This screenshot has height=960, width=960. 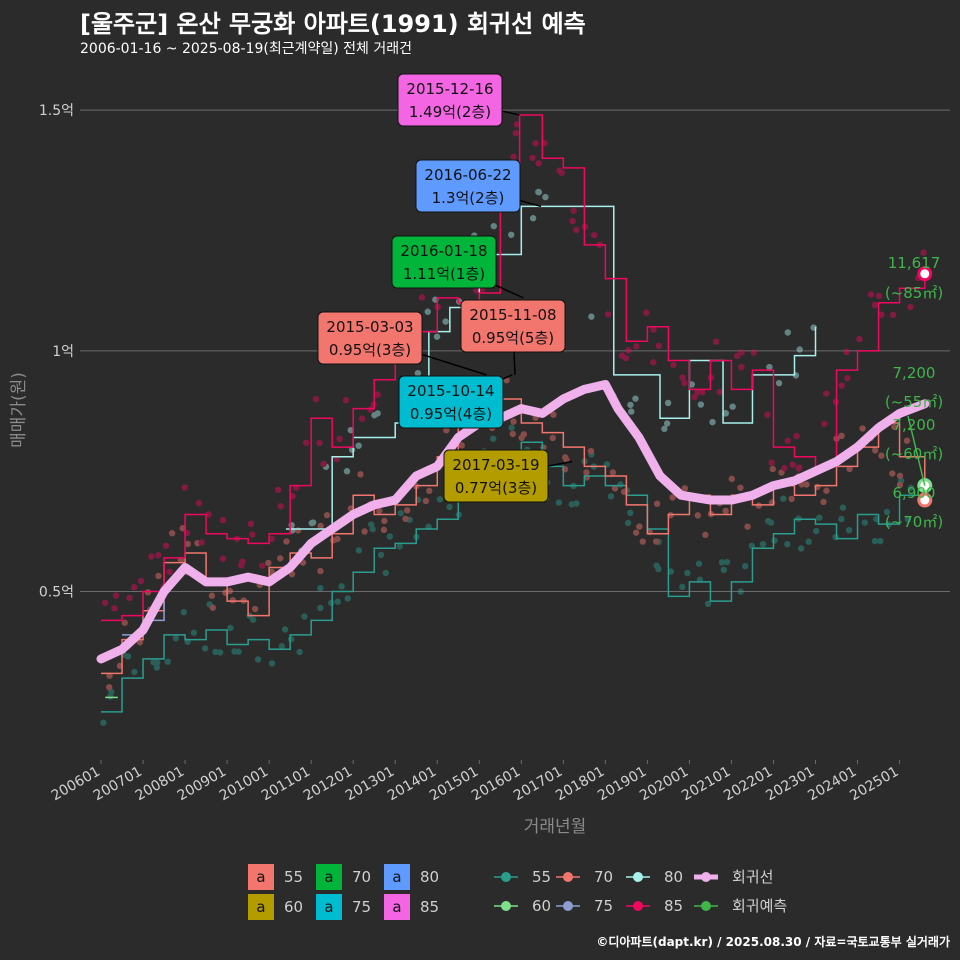 What do you see at coordinates (361, 877) in the screenshot?
I see `legend-fill-label-70: 70` at bounding box center [361, 877].